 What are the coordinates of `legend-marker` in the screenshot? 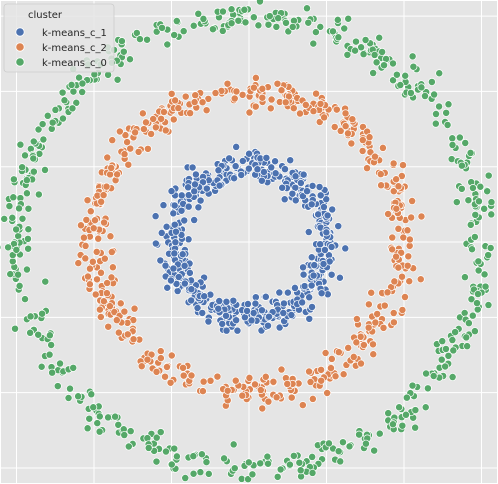 It's located at (20, 62).